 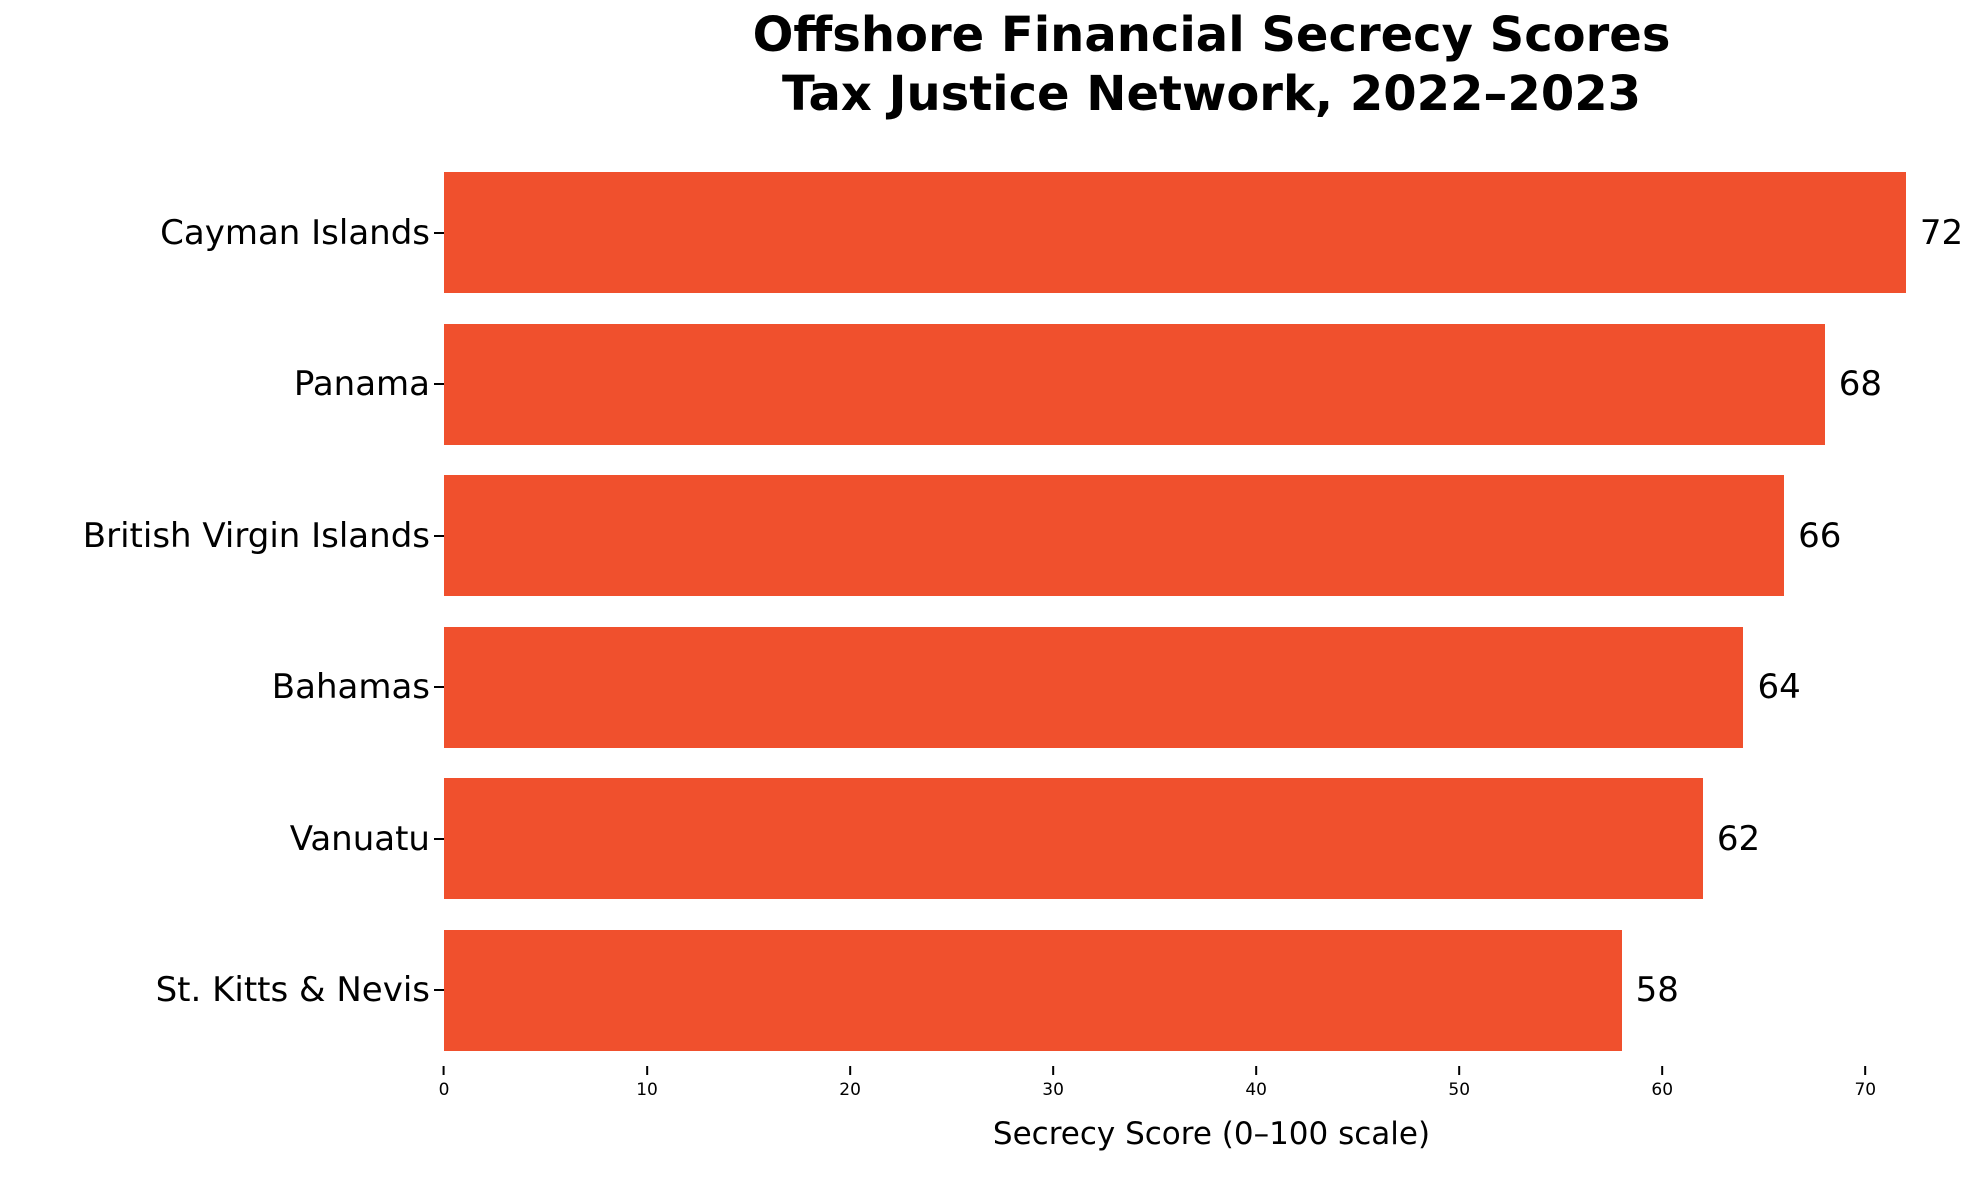 I want to click on x-tick-10: 10, so click(x=647, y=1083).